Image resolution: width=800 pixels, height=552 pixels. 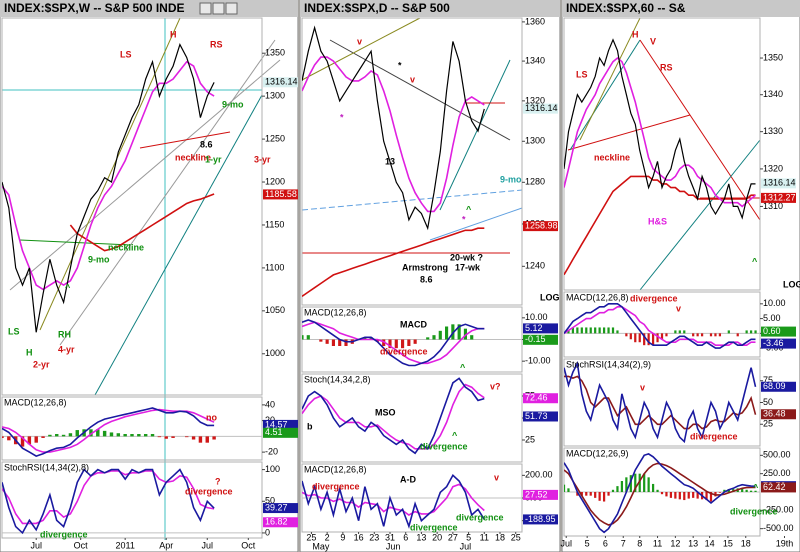 I want to click on annotation: 20-wk ?, so click(x=466, y=257).